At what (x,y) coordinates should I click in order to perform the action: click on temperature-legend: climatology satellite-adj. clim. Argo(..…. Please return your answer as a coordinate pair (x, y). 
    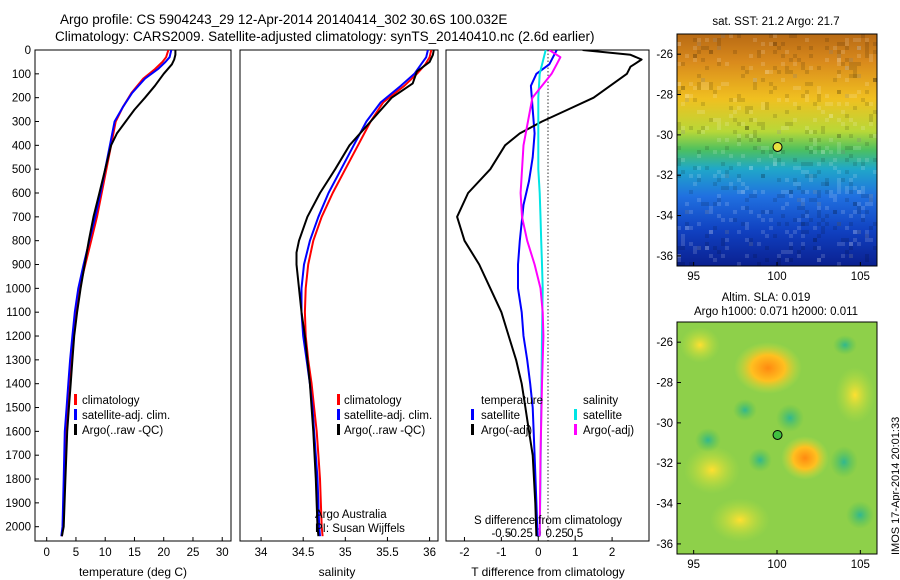
    Looking at the image, I should click on (122, 415).